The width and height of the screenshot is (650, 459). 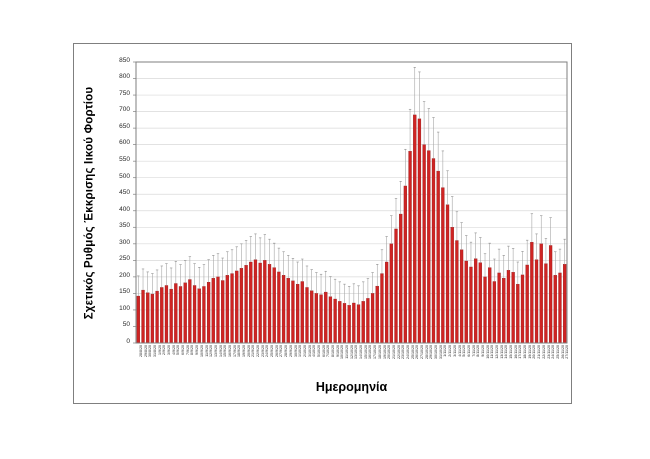 I want to click on y-tick-label: 800, so click(x=124, y=77).